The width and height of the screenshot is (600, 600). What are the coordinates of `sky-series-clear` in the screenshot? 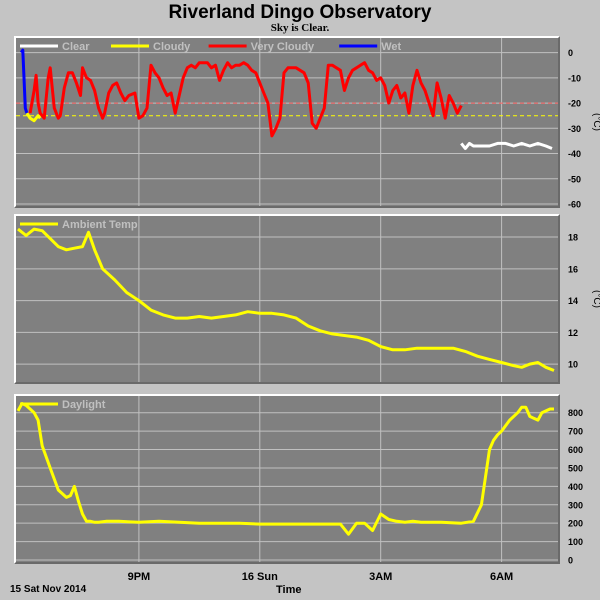 It's located at (506, 145).